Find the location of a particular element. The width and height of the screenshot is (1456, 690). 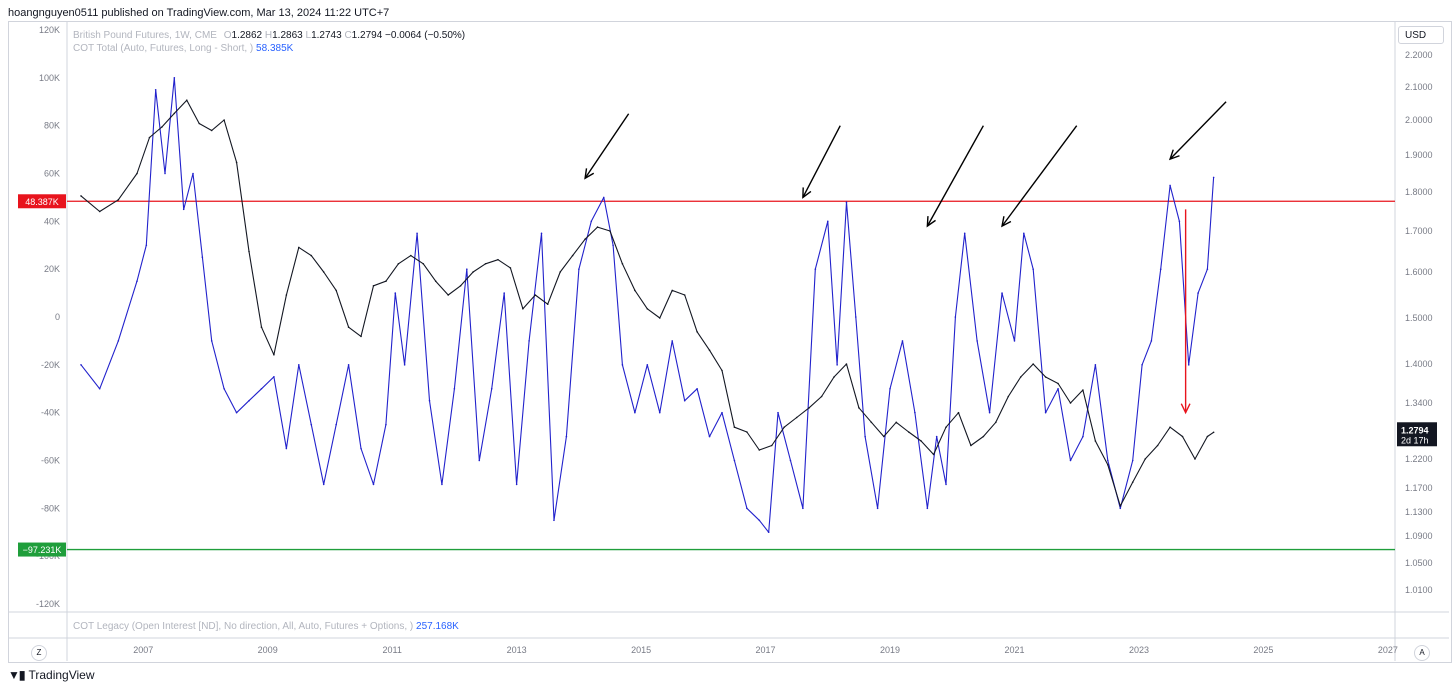

currency-selector: USD is located at coordinates (1421, 35).